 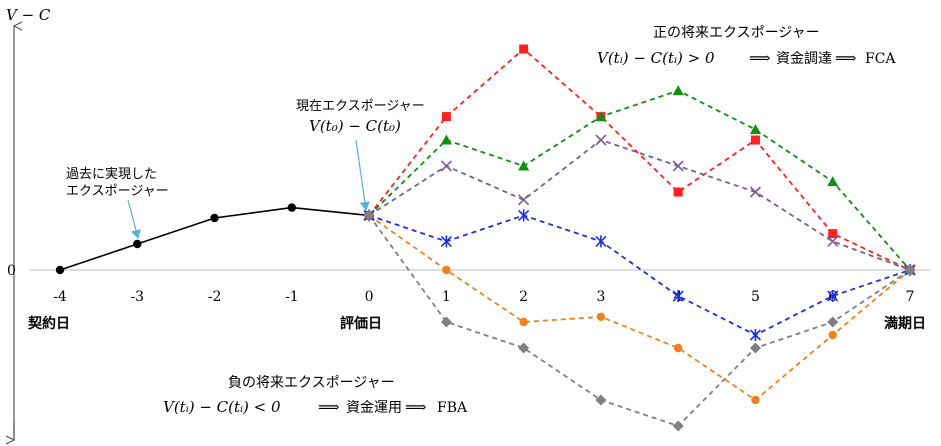 I want to click on x-tick-label: 2, so click(x=523, y=297).